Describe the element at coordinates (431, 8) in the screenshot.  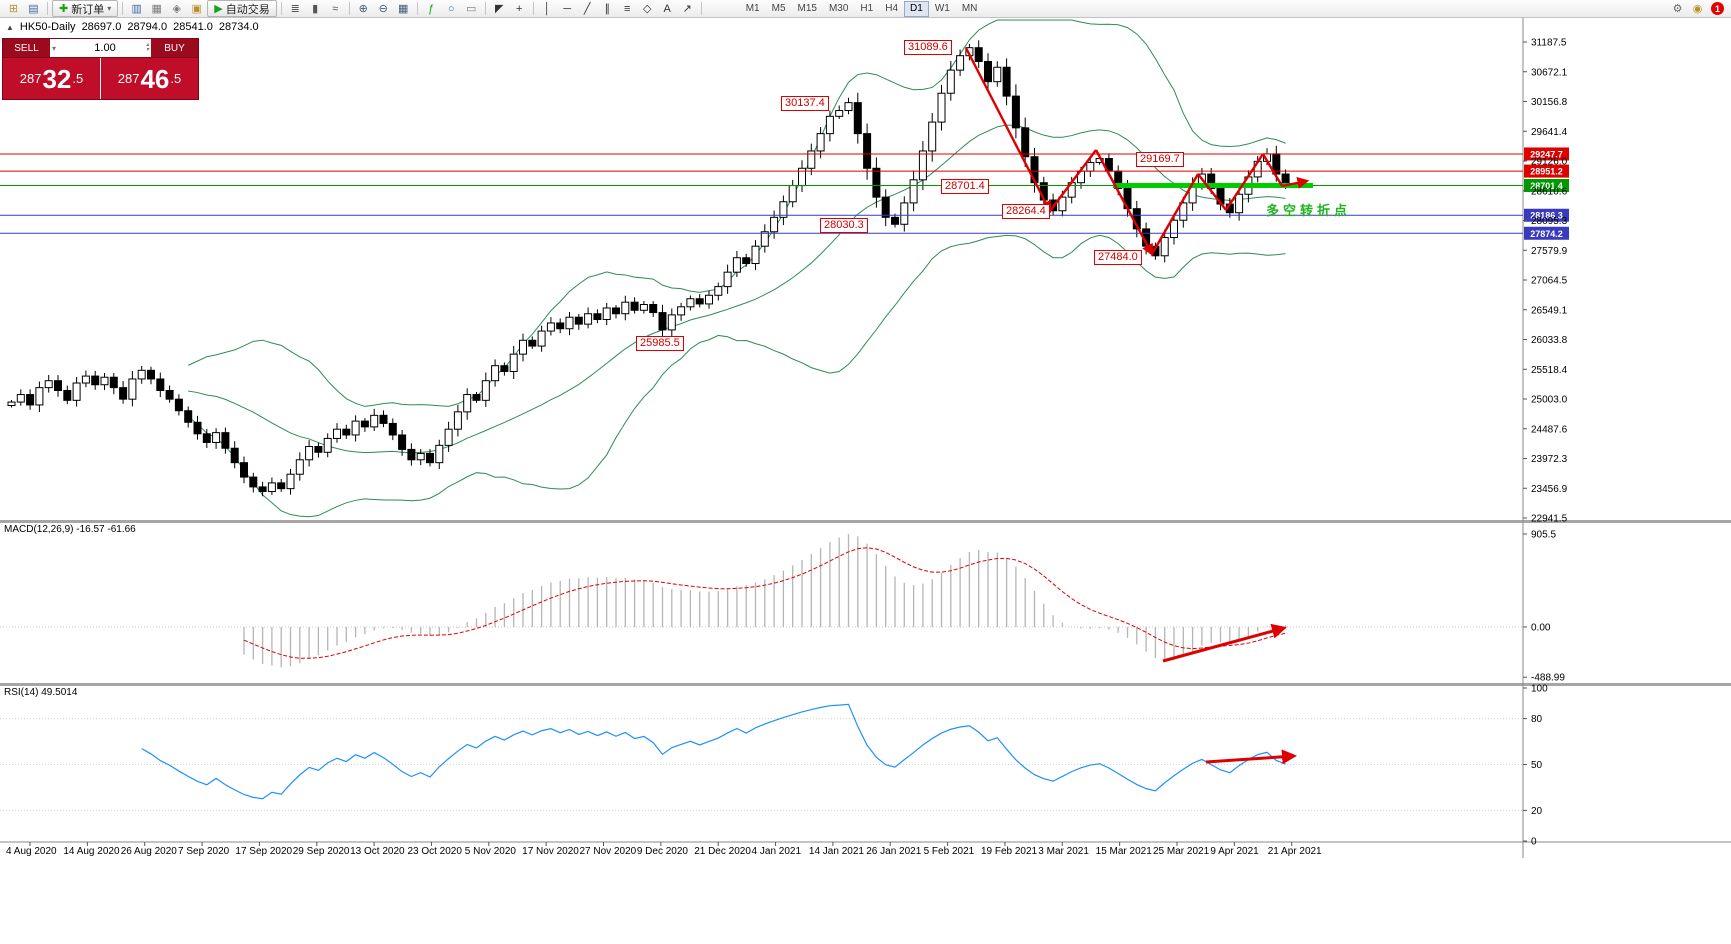
I see `indicators-icon: ƒ` at that location.